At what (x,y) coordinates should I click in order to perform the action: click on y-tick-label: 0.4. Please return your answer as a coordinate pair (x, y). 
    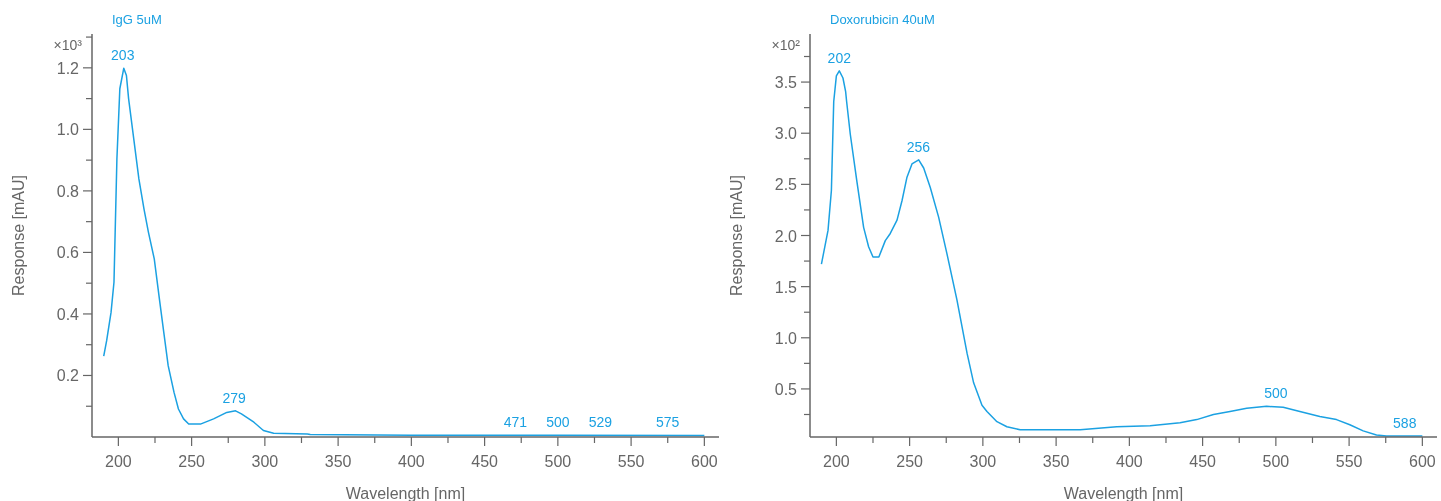
    Looking at the image, I should click on (68, 314).